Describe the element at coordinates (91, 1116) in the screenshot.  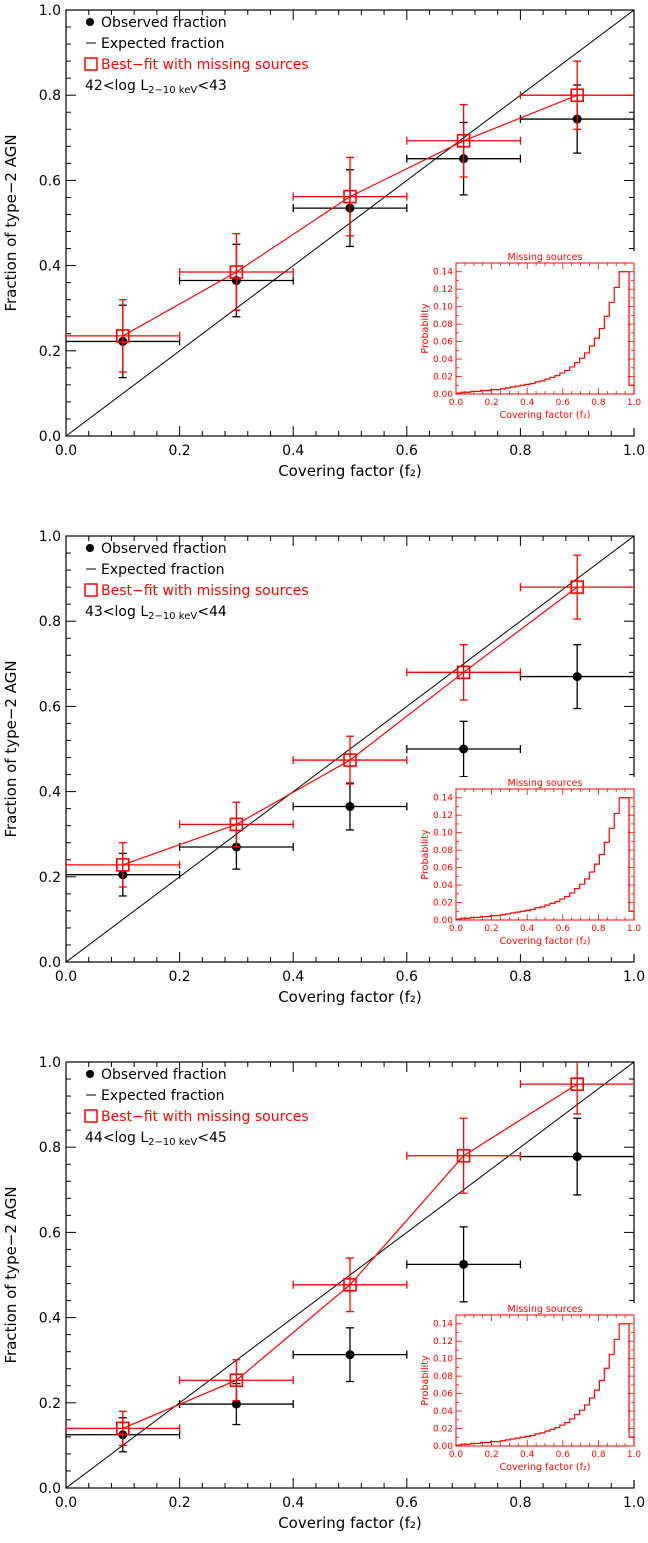
I see `legend-bestfit-symbol` at that location.